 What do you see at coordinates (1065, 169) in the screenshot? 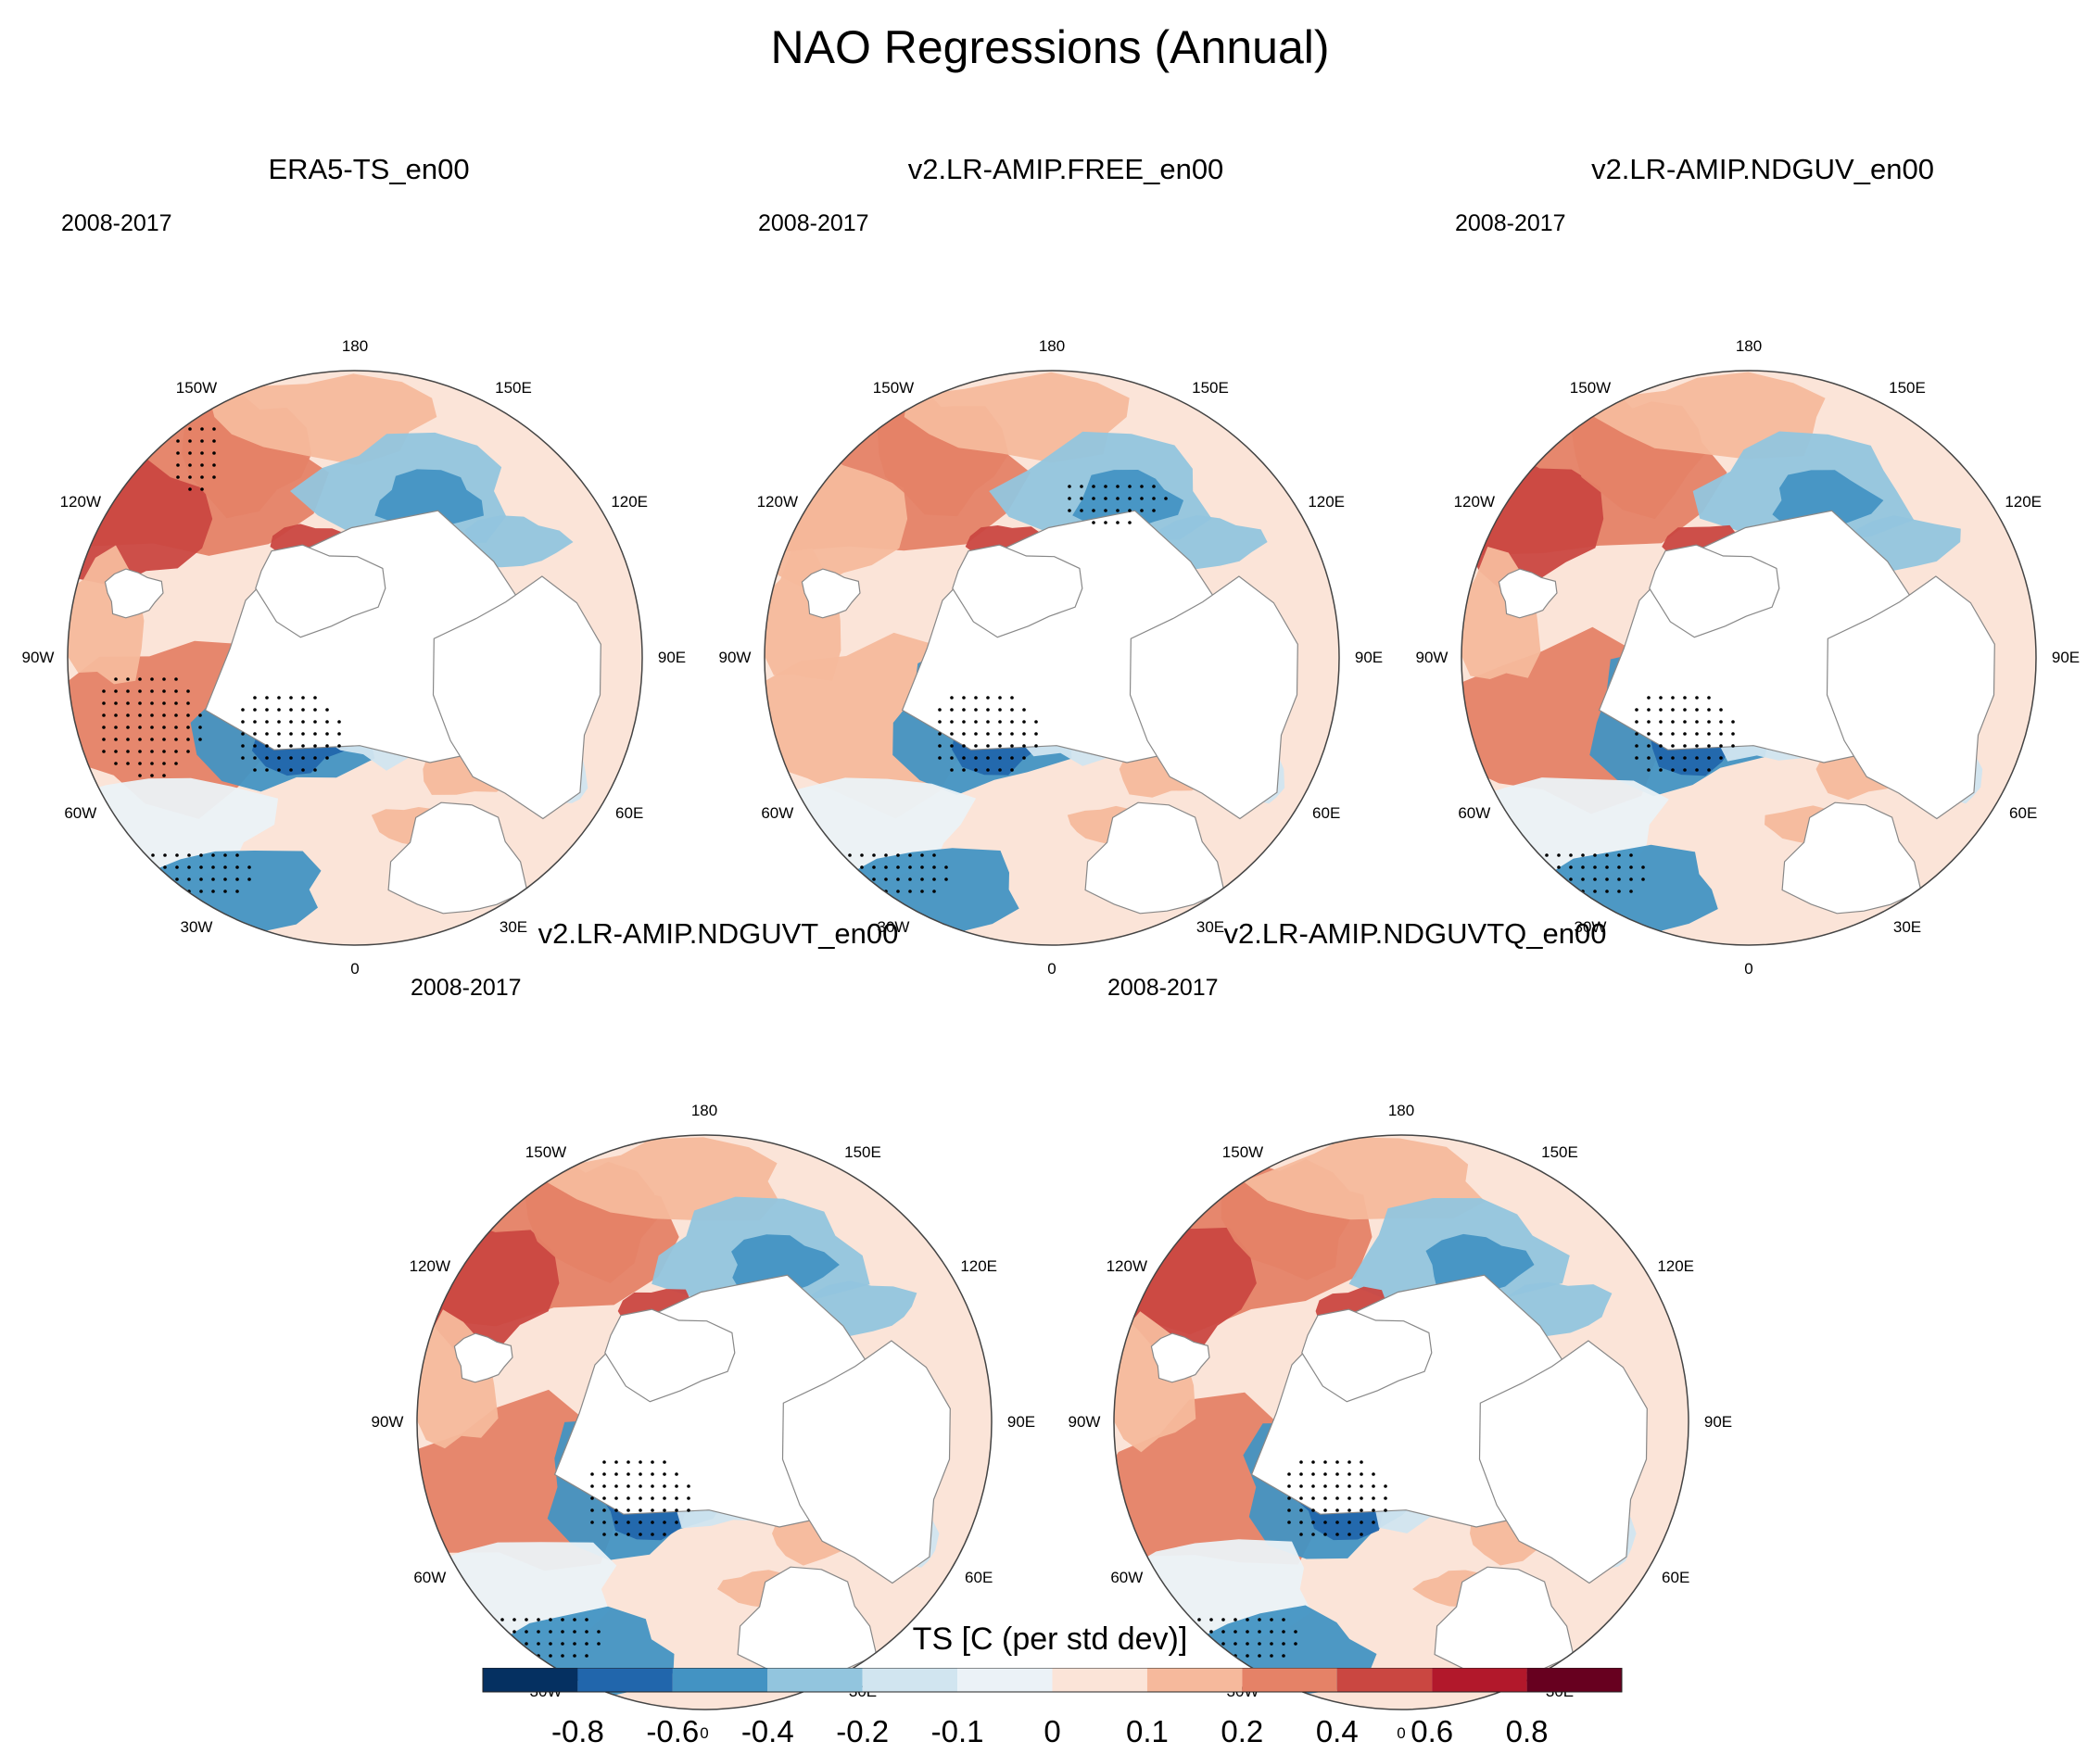
I see `panel-title: v2.LR-AMIP.FREE_en00` at bounding box center [1065, 169].